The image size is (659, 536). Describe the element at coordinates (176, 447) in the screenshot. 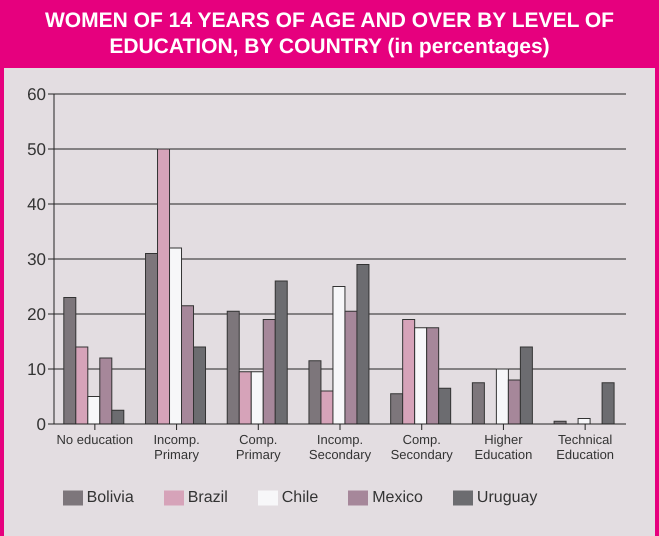

I see `x-tick-label: Incomp. Primary` at that location.